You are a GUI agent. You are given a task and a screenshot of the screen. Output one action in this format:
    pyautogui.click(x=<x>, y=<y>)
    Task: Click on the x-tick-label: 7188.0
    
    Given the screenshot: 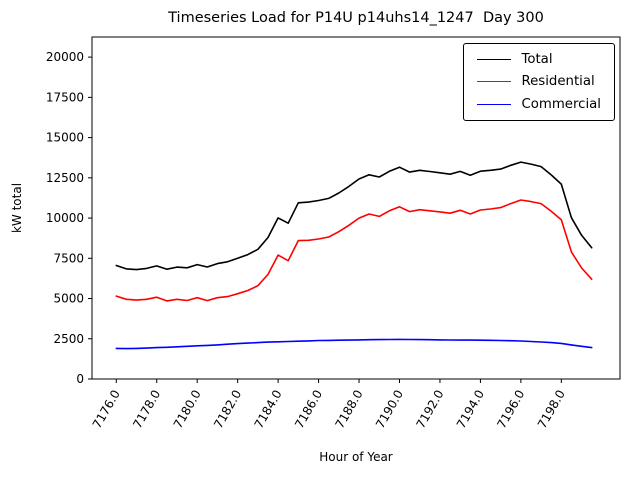 What is the action you would take?
    pyautogui.click(x=349, y=409)
    